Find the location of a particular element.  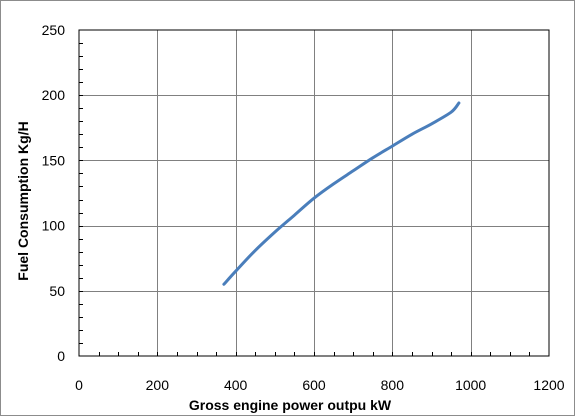

y-tick-label-200: 200 is located at coordinates (54, 95).